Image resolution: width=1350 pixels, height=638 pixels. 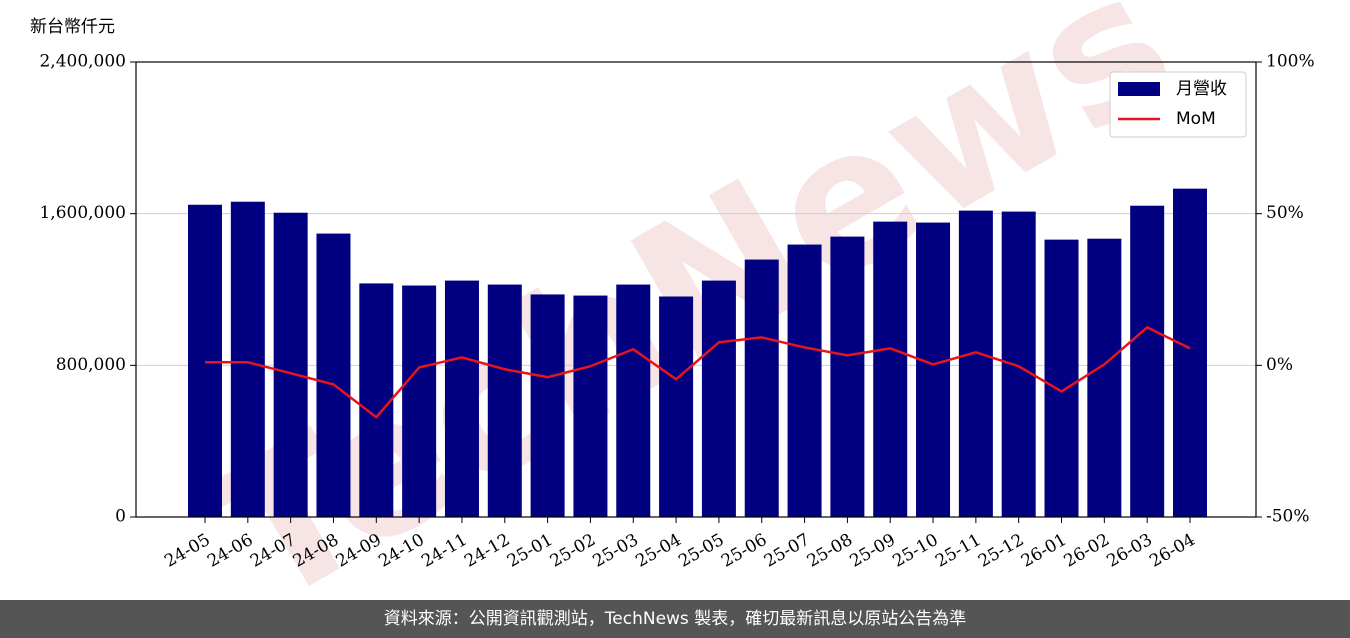 What do you see at coordinates (1288, 517) in the screenshot?
I see `y2-tick-label: -50%` at bounding box center [1288, 517].